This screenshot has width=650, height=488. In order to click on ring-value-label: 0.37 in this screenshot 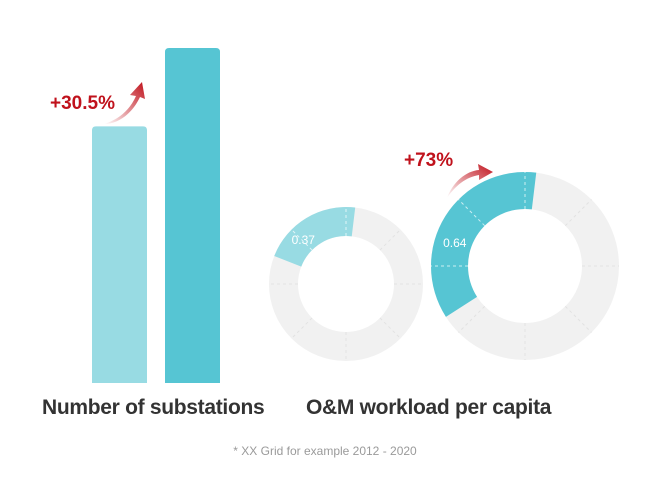, I will do `click(304, 240)`.